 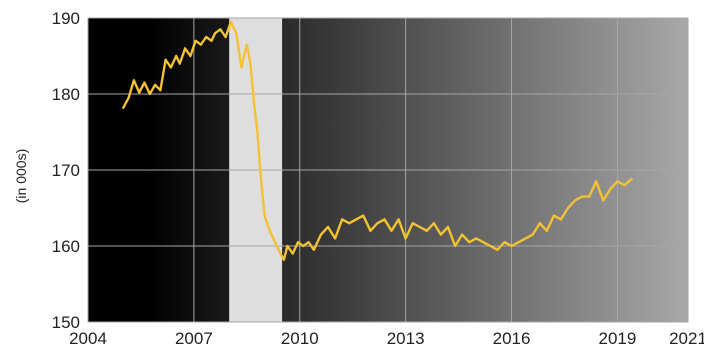 I want to click on x-tick-label: 2004, so click(x=88, y=338).